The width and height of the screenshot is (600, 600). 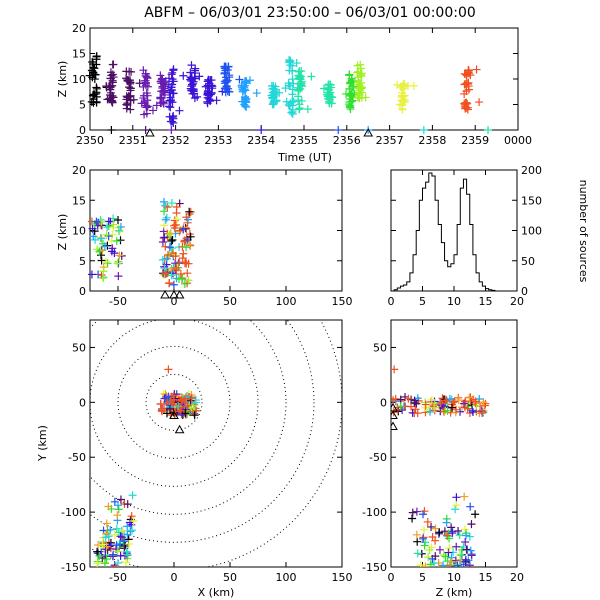 I want to click on range-ring, so click(x=174, y=403).